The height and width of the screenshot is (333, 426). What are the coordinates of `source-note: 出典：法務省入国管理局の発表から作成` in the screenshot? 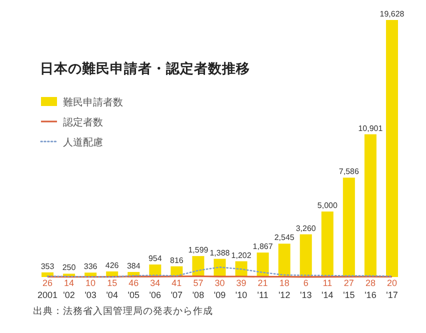 It's located at (123, 311).